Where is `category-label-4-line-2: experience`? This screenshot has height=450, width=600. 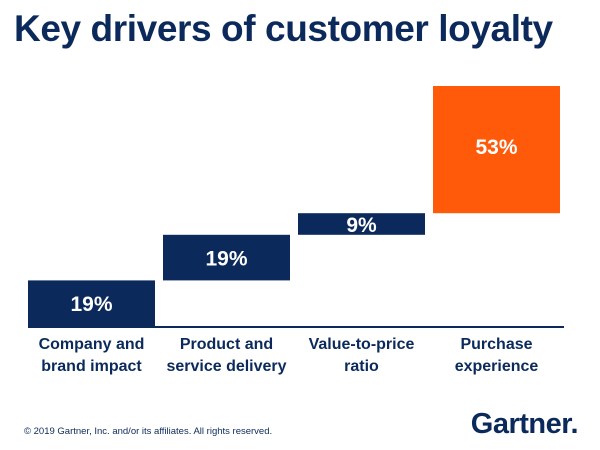 category-label-4-line-2: experience is located at coordinates (497, 366).